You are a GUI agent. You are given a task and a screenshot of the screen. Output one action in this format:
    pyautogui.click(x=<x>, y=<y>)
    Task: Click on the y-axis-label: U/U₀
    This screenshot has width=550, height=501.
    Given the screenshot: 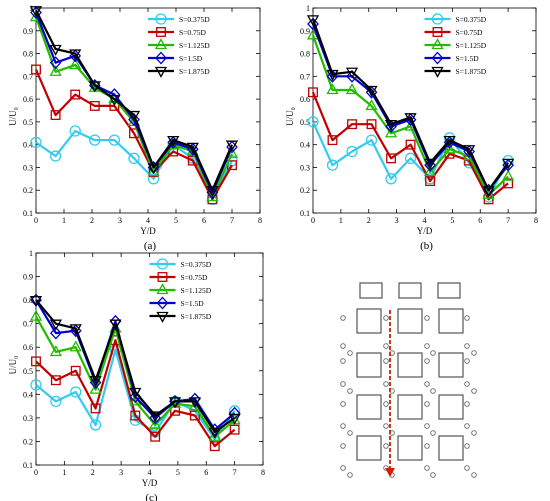 What is the action you would take?
    pyautogui.click(x=13, y=365)
    